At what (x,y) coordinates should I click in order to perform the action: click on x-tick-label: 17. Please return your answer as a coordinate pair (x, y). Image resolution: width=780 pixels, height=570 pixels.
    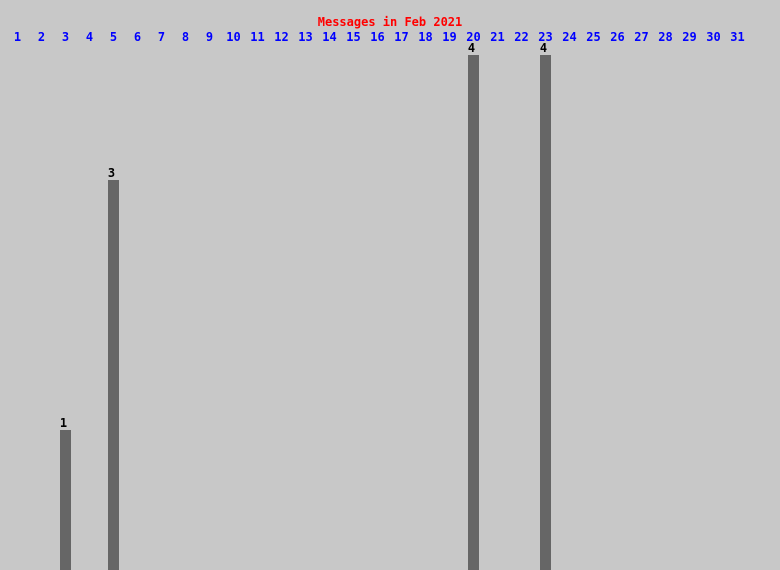
    Looking at the image, I should click on (401, 37).